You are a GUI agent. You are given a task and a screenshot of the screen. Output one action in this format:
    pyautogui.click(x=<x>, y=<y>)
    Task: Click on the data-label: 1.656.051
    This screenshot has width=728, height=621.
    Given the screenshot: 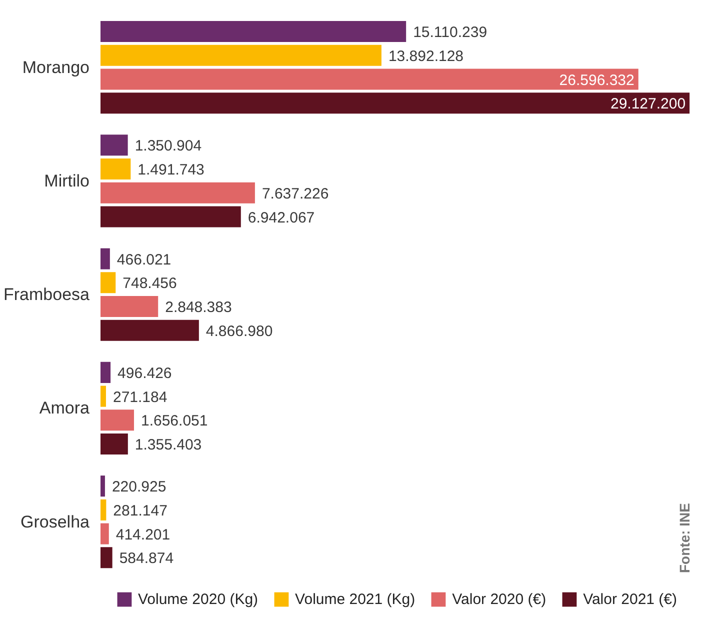 What is the action you would take?
    pyautogui.click(x=174, y=421)
    